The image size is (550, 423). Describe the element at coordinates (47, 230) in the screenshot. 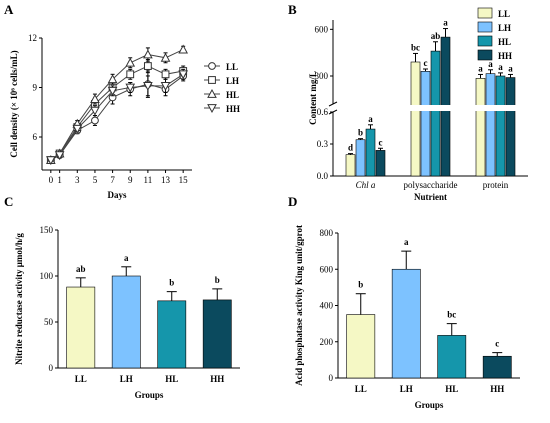

I see `c-y-tick-label: 150` at that location.